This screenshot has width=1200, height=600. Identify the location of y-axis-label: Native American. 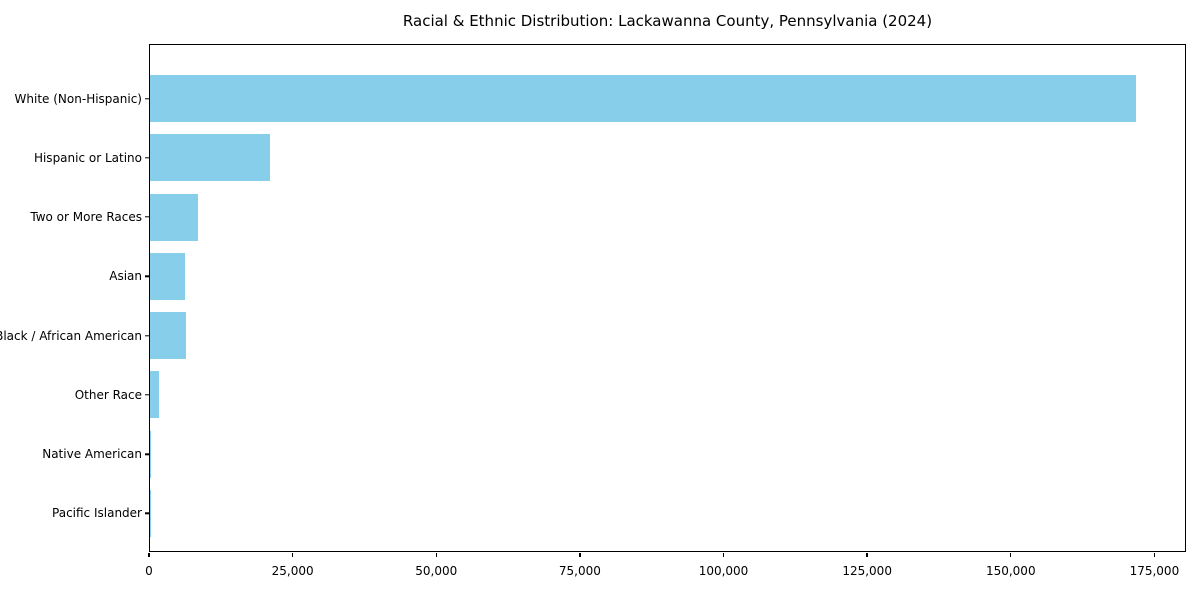
(92, 454).